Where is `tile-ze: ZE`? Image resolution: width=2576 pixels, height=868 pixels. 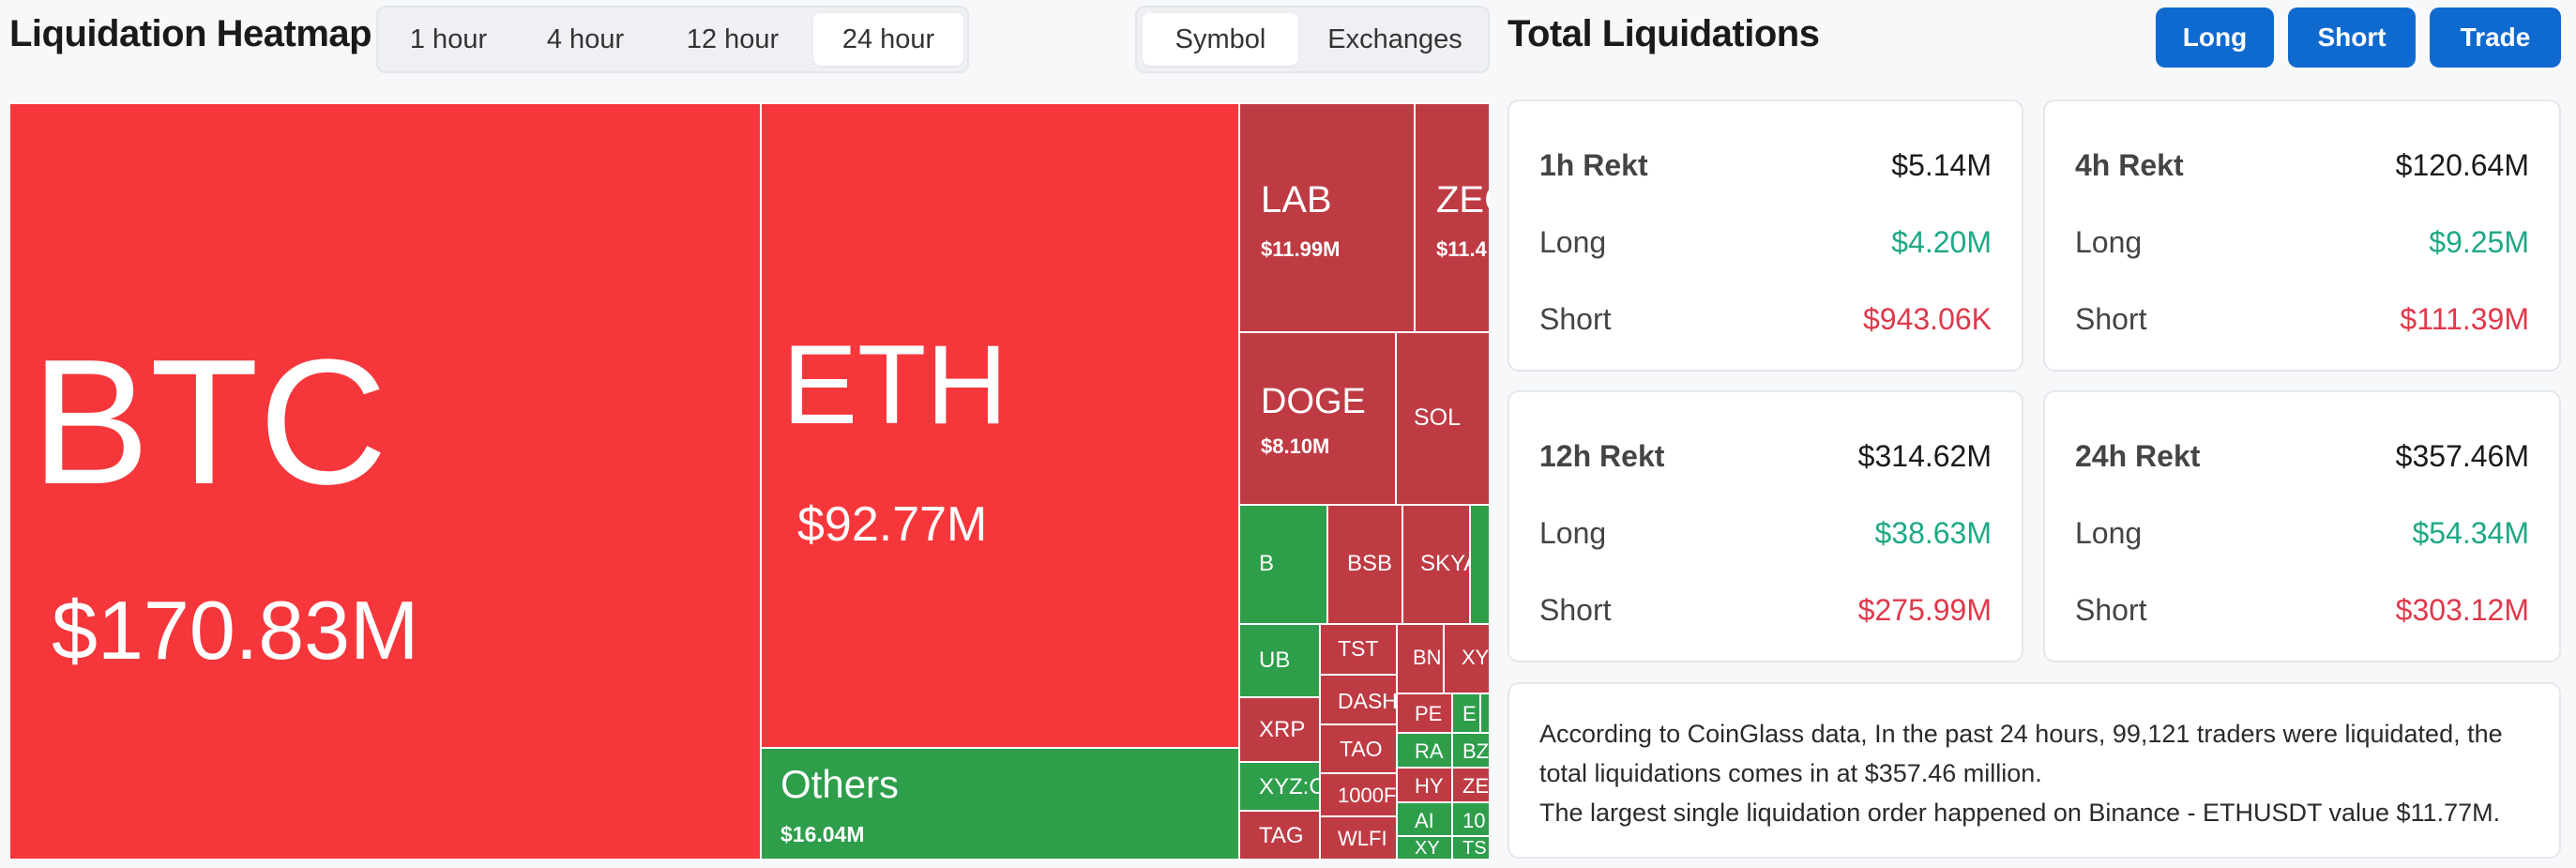 tile-ze: ZE is located at coordinates (1471, 785).